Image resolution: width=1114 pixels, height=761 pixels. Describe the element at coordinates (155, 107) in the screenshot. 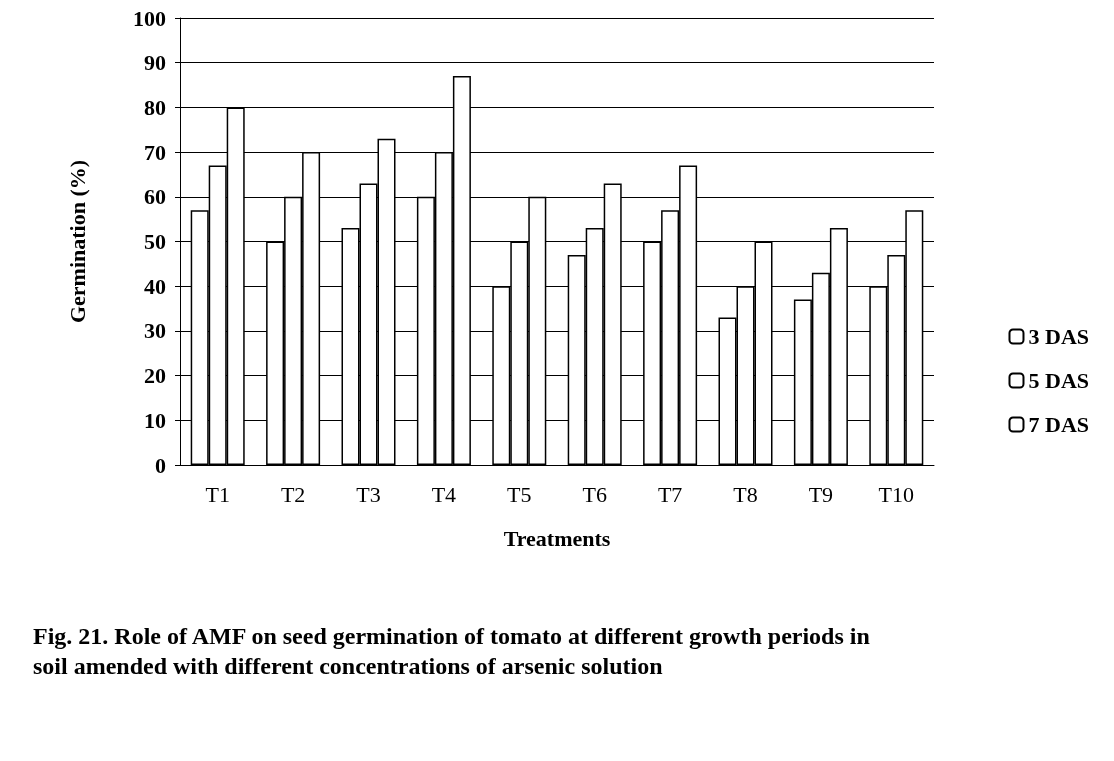

I see `y-tick-label: 80` at that location.